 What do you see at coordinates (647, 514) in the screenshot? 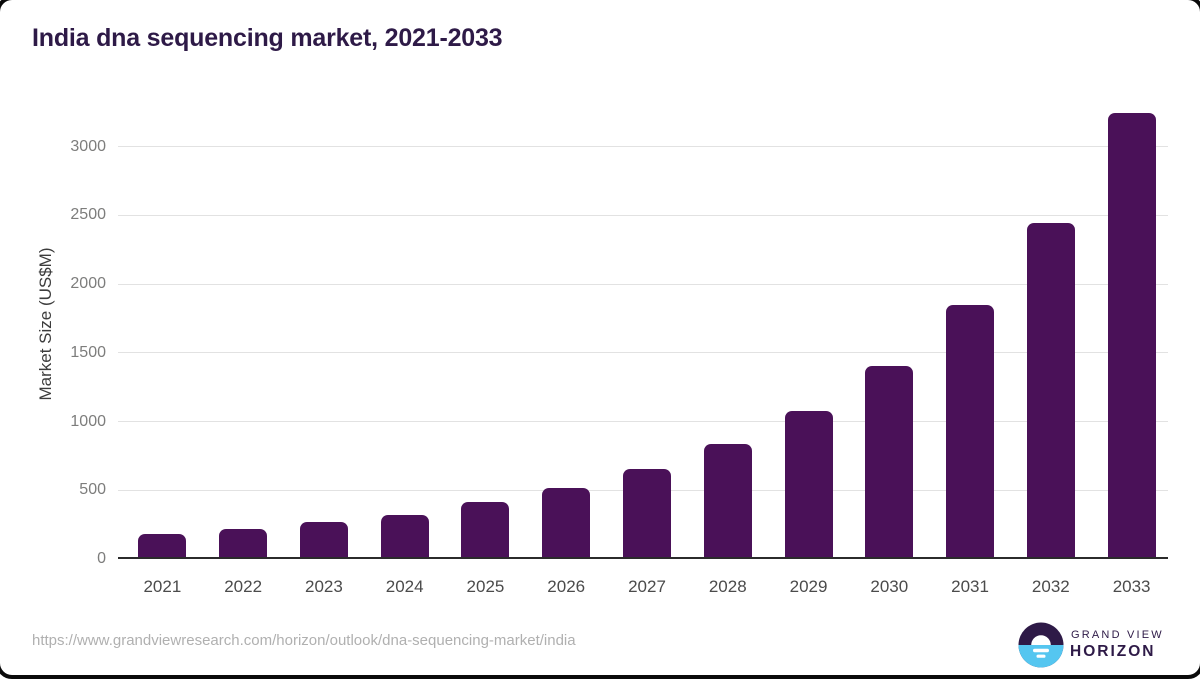
I see `bar-2027` at bounding box center [647, 514].